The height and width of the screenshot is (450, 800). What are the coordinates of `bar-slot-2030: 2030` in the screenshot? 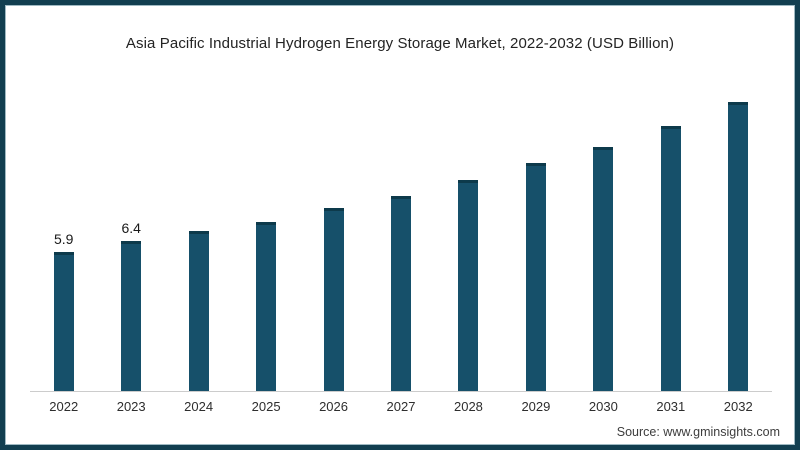 It's located at (603, 254).